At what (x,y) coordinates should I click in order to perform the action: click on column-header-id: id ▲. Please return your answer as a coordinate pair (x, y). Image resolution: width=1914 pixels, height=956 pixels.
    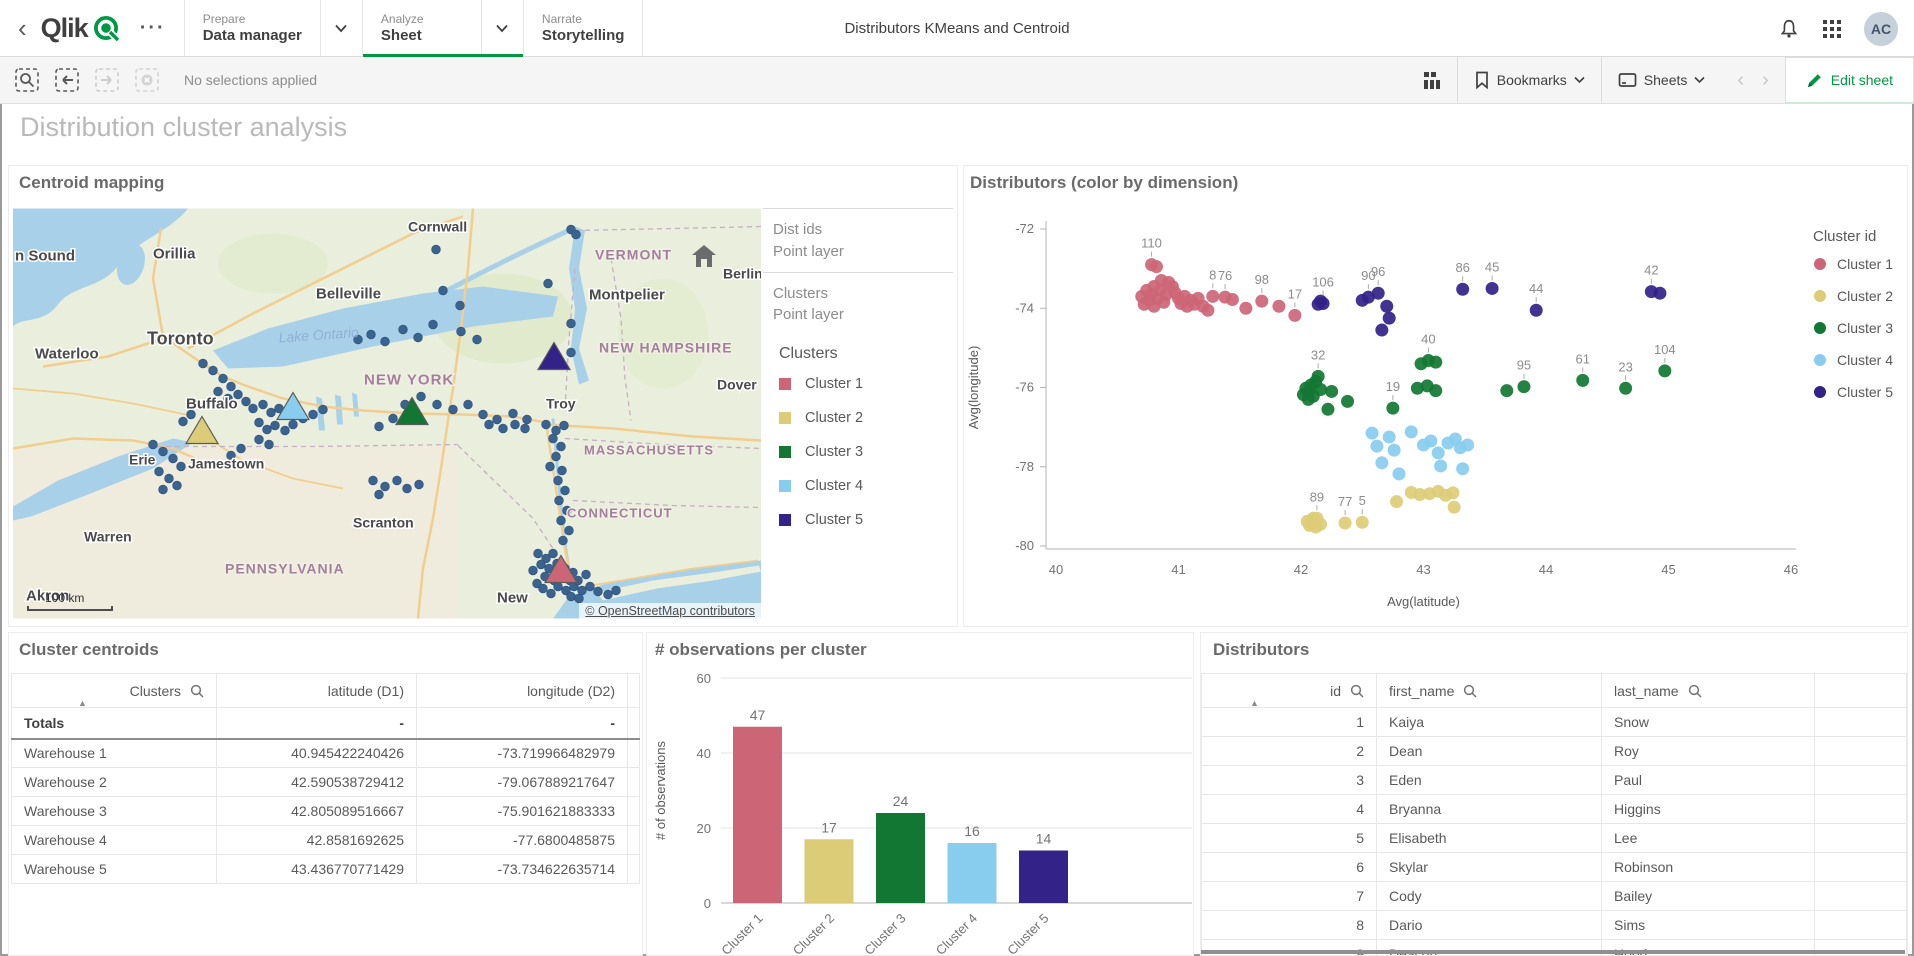
    Looking at the image, I should click on (1289, 690).